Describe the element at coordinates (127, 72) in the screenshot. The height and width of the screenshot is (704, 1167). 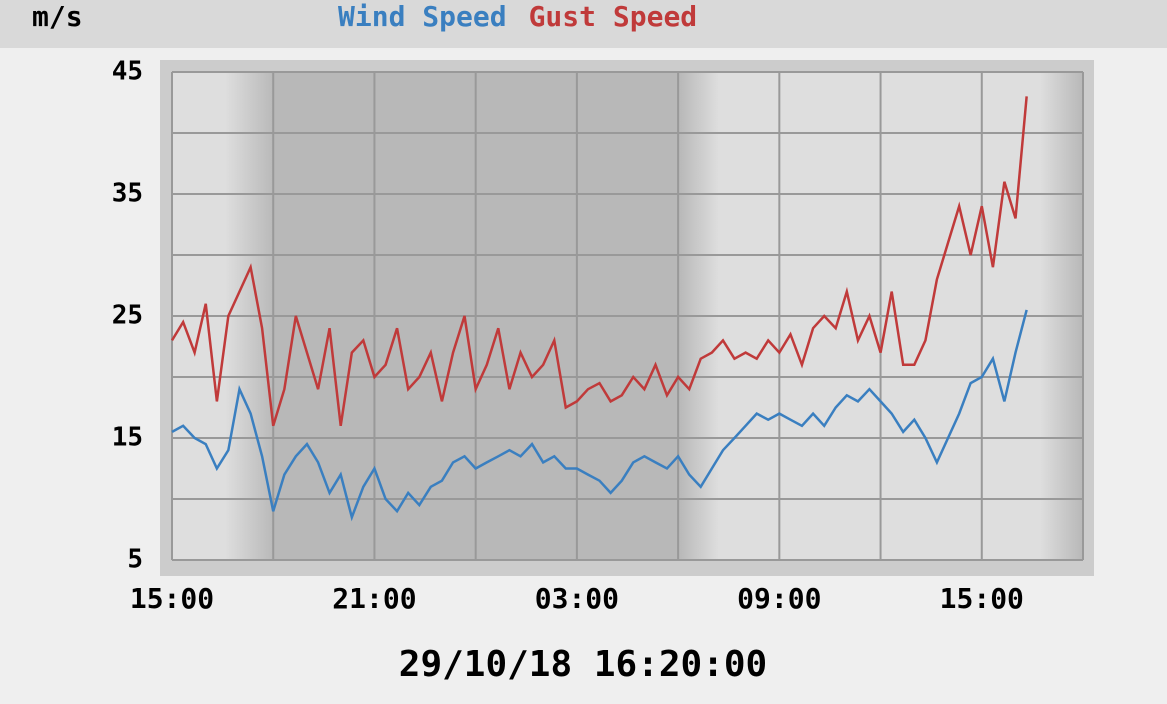
I see `y-tick-label: 45` at that location.